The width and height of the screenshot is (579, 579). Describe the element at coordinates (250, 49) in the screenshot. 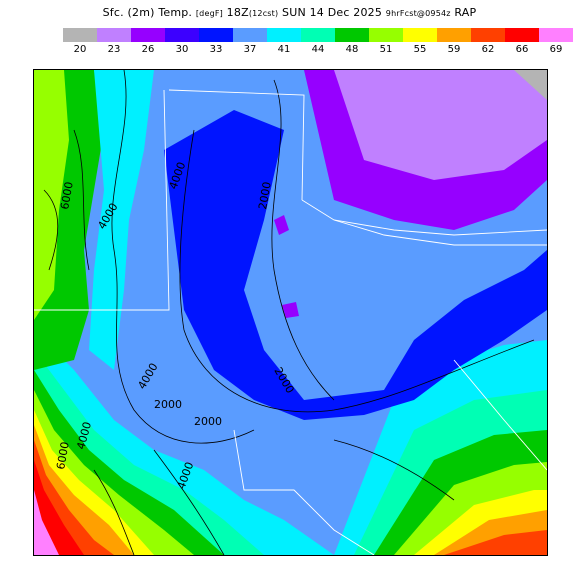

I see `legend-tick-label: 37` at that location.